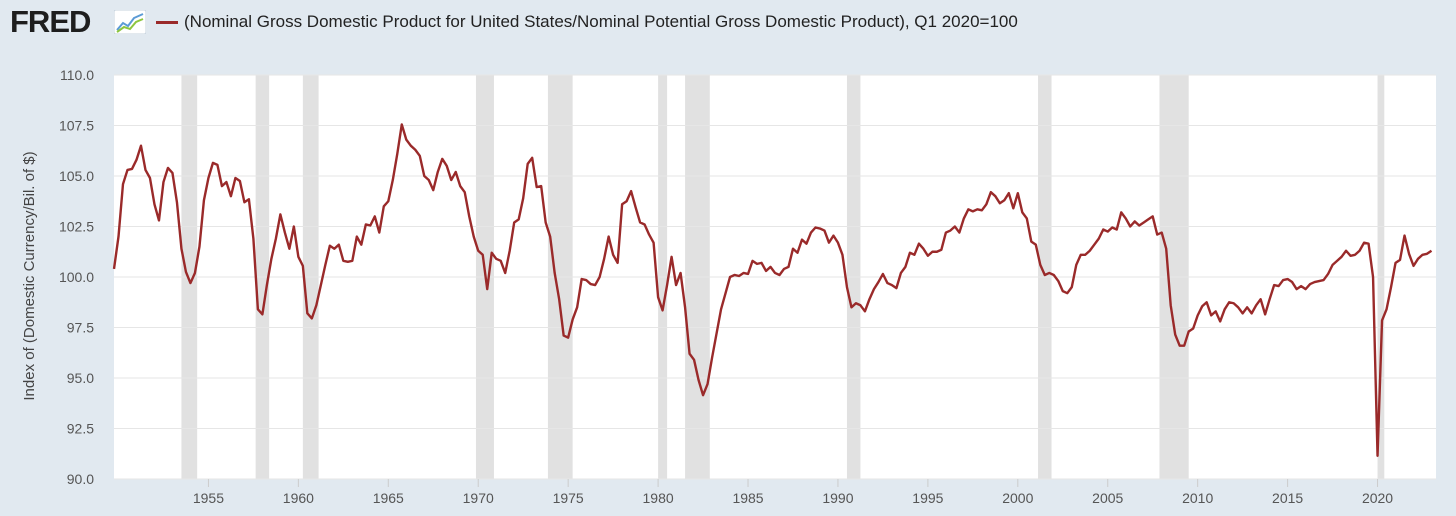 This screenshot has width=1456, height=516. Describe the element at coordinates (1017, 498) in the screenshot. I see `x-tick-label: 2000` at that location.